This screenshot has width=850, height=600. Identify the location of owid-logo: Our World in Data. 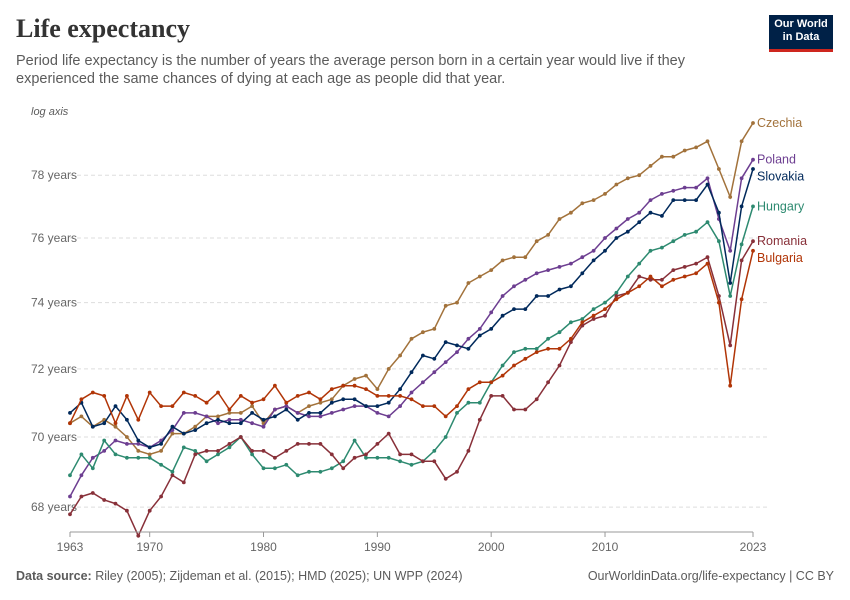
(801, 33).